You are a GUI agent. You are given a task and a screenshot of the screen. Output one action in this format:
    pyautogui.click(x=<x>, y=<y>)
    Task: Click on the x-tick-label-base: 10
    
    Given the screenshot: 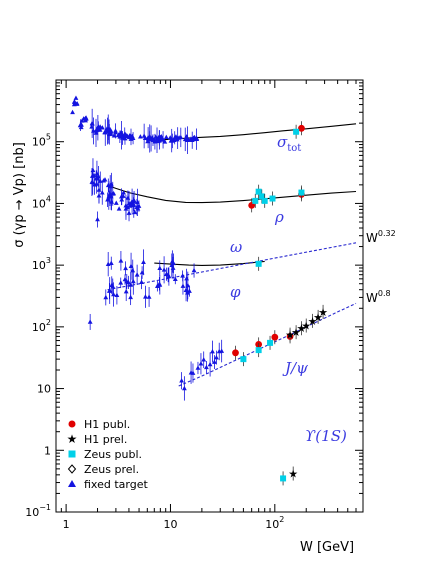 What is the action you would take?
    pyautogui.click(x=170, y=524)
    